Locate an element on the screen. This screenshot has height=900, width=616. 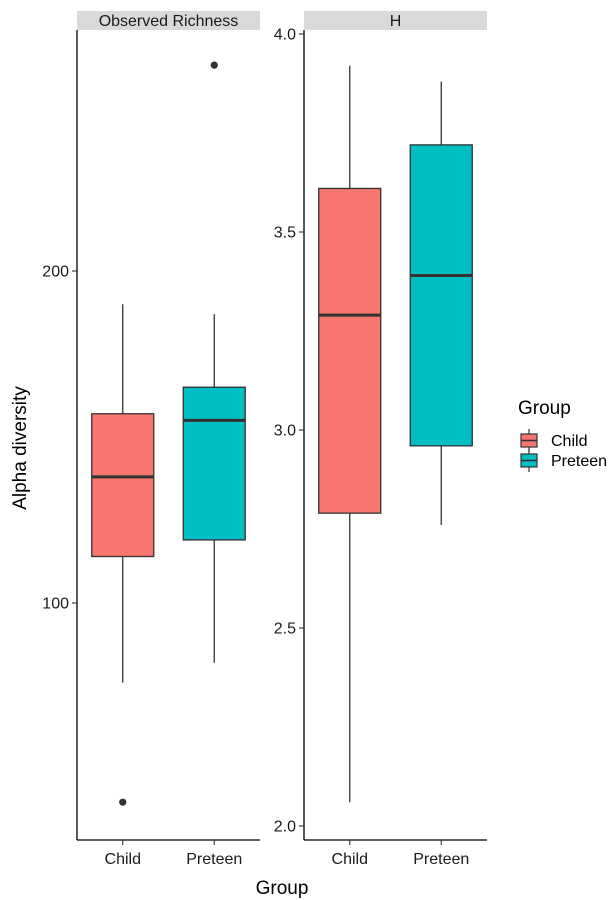
y-axis-title: Alpha diversity is located at coordinates (20, 448).